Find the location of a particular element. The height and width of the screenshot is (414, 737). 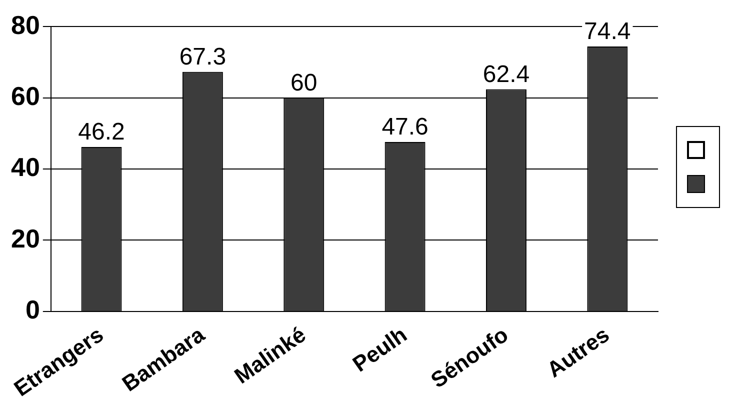

data-label: 67.3 is located at coordinates (202, 56).